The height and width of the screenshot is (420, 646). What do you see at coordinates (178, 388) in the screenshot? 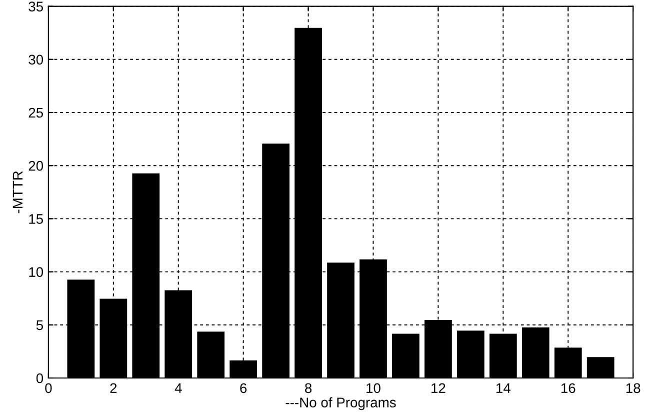
I see `x-tick-label: 4` at bounding box center [178, 388].